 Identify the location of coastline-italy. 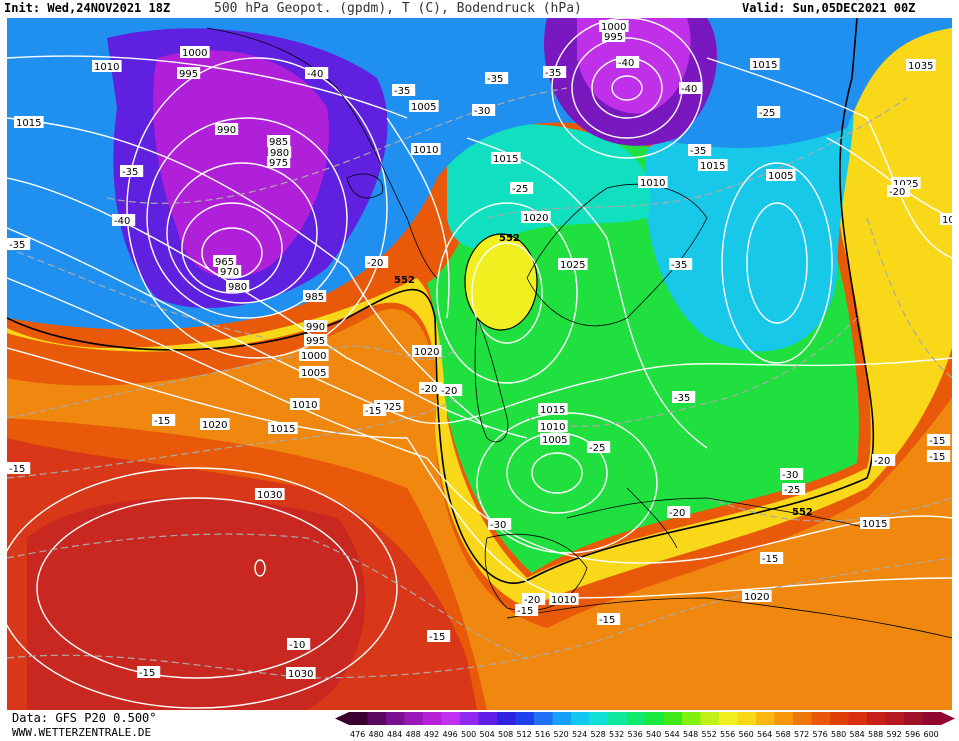
(652, 518).